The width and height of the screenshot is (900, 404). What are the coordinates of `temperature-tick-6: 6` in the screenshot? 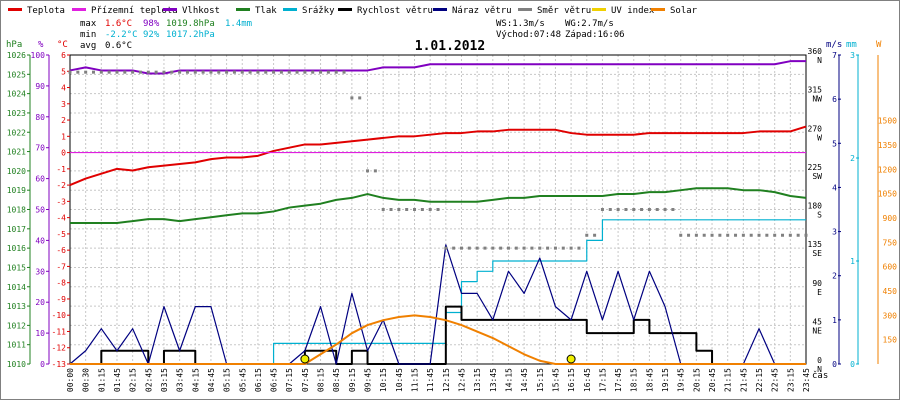 It's located at (63, 55).